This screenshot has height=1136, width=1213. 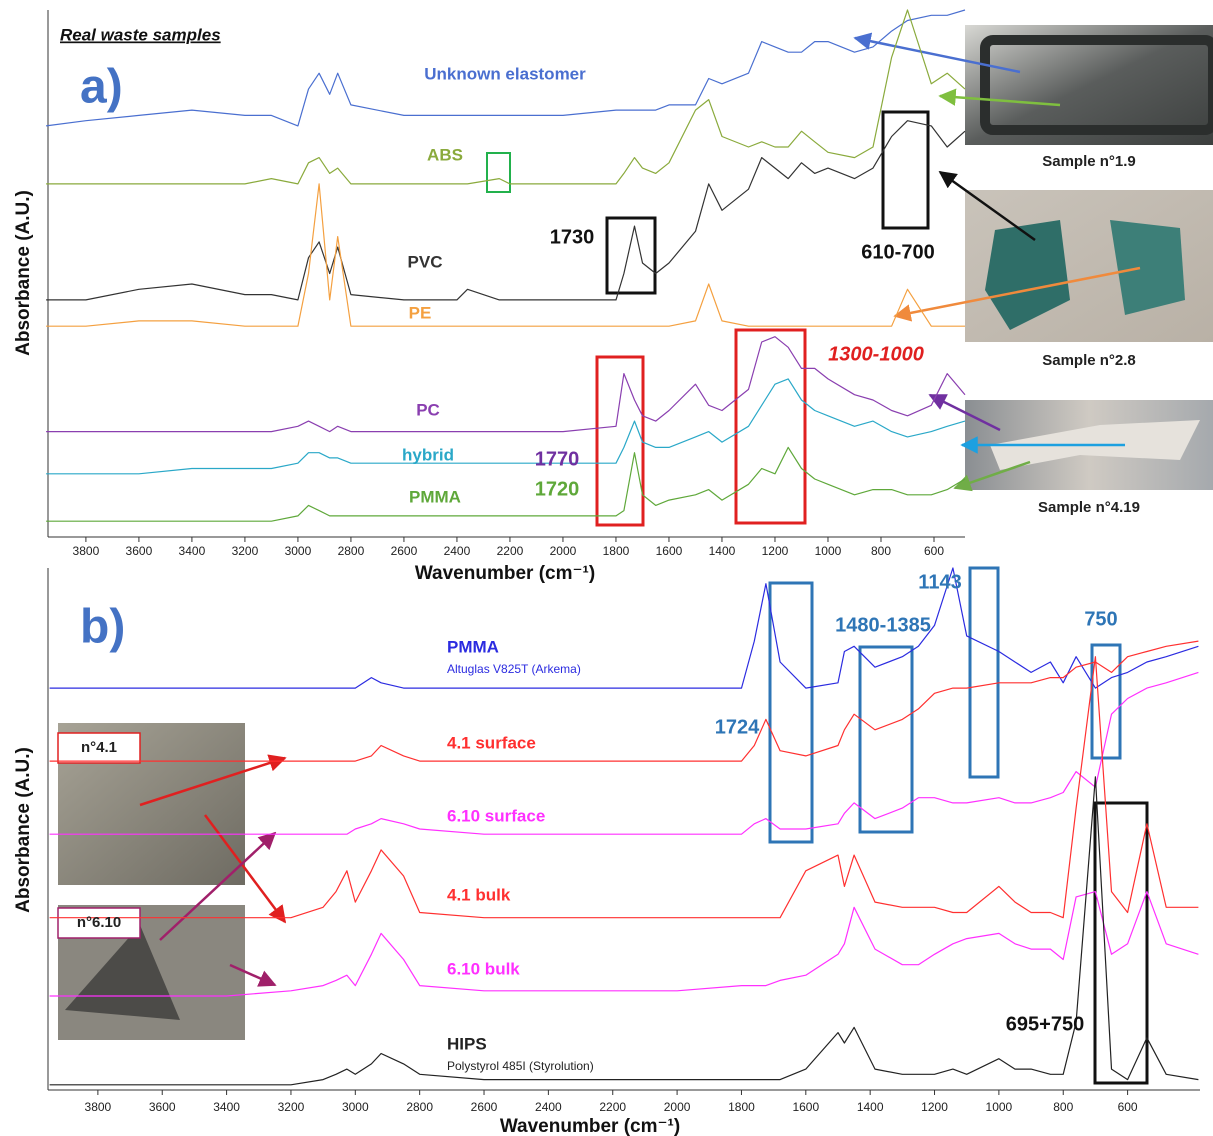 I want to click on annotation: 1730, so click(x=572, y=237).